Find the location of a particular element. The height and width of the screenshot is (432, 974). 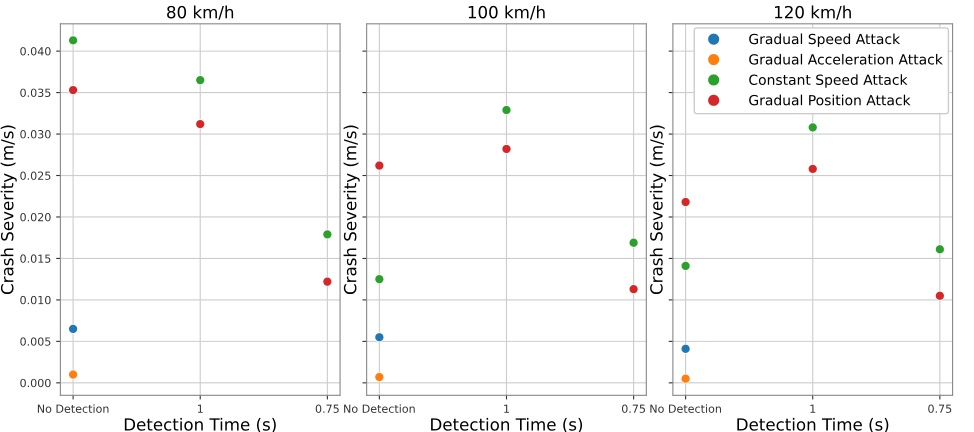

y-tick-label: 0.035 is located at coordinates (35, 92).